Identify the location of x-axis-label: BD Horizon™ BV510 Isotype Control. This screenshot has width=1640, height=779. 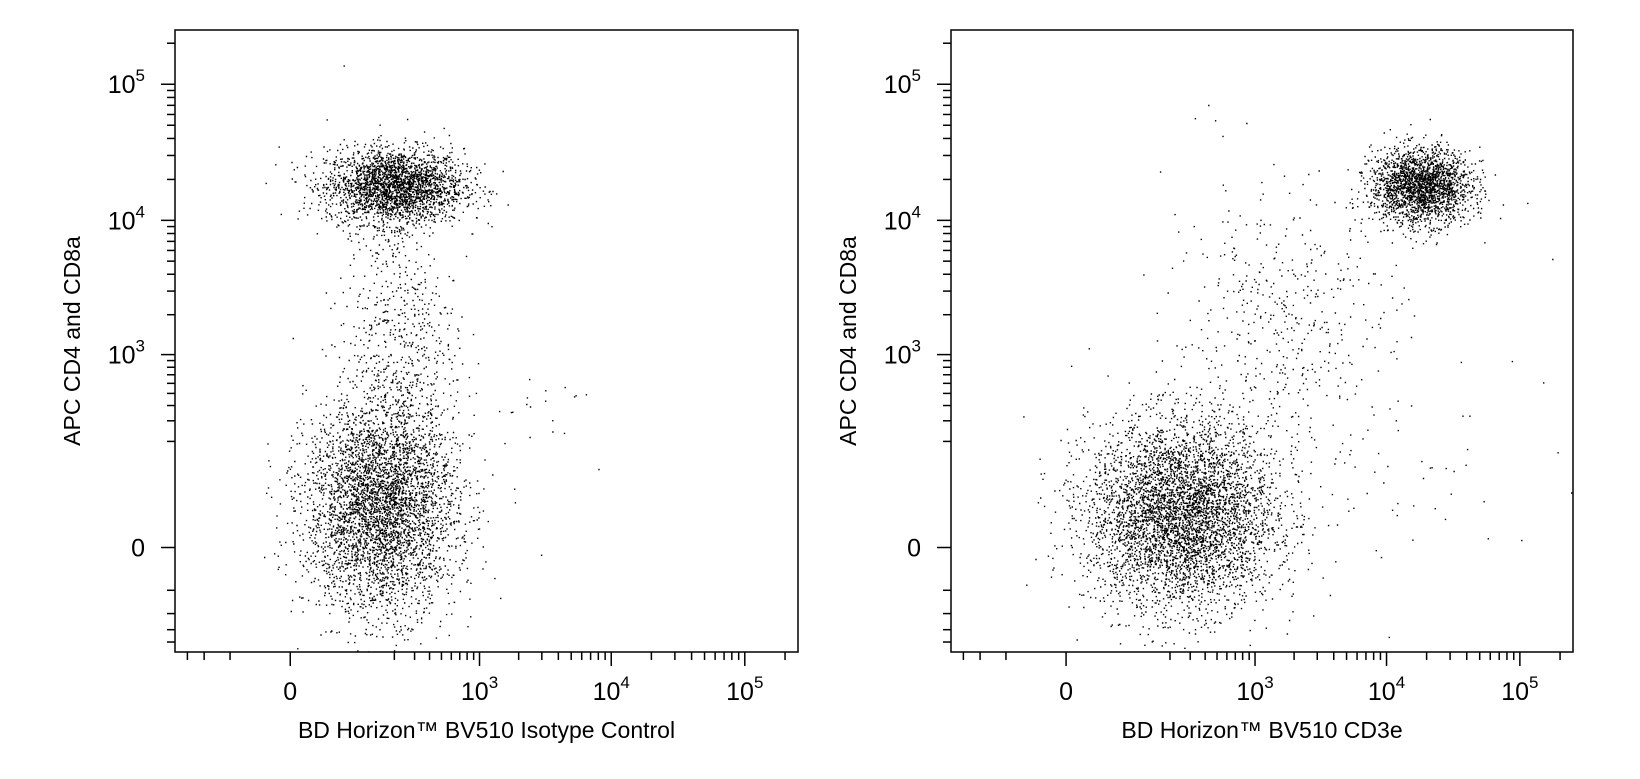
(486, 730).